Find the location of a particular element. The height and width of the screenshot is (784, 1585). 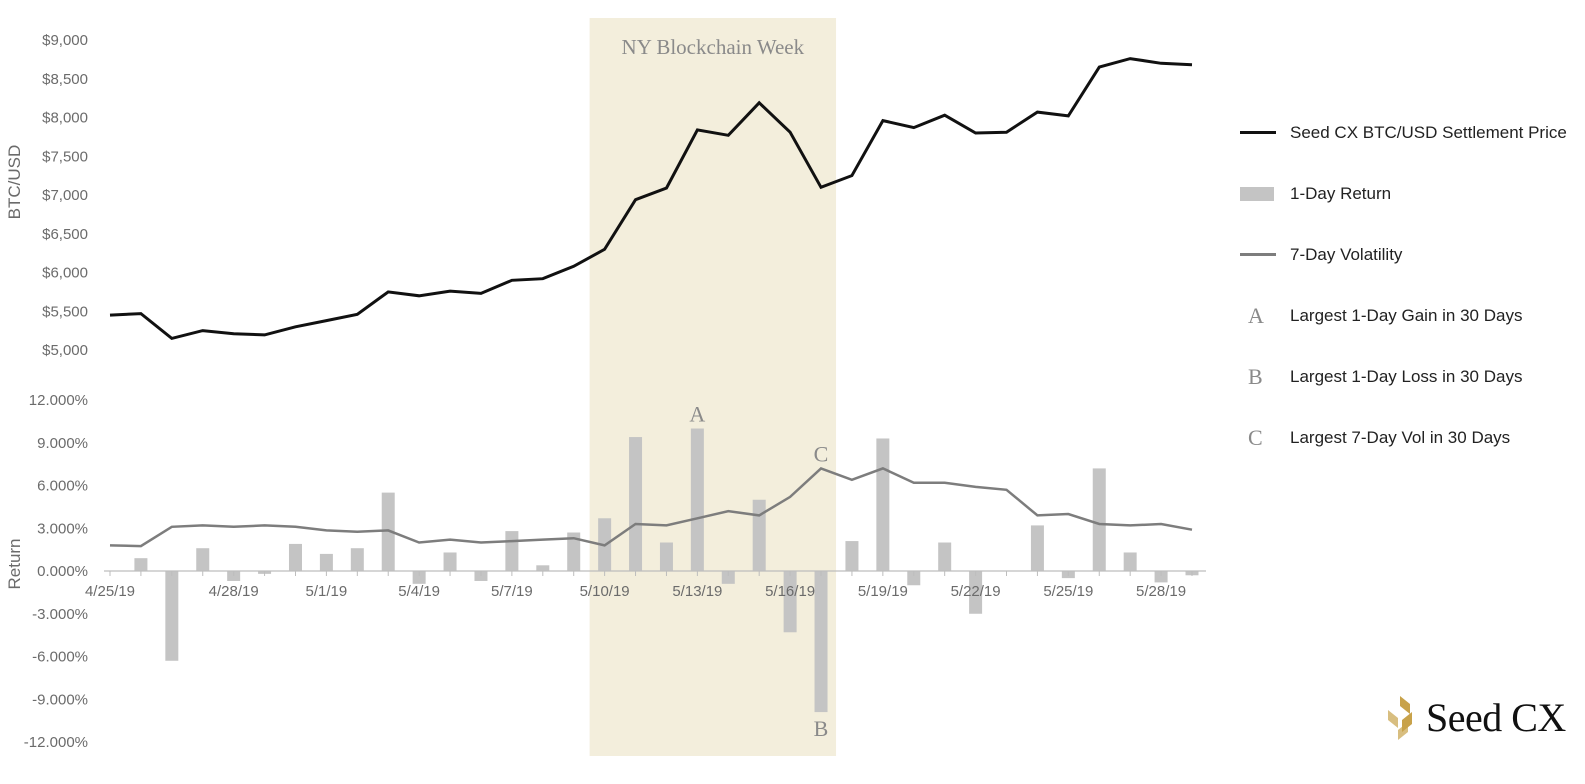

loss-marker: B is located at coordinates (1255, 376).